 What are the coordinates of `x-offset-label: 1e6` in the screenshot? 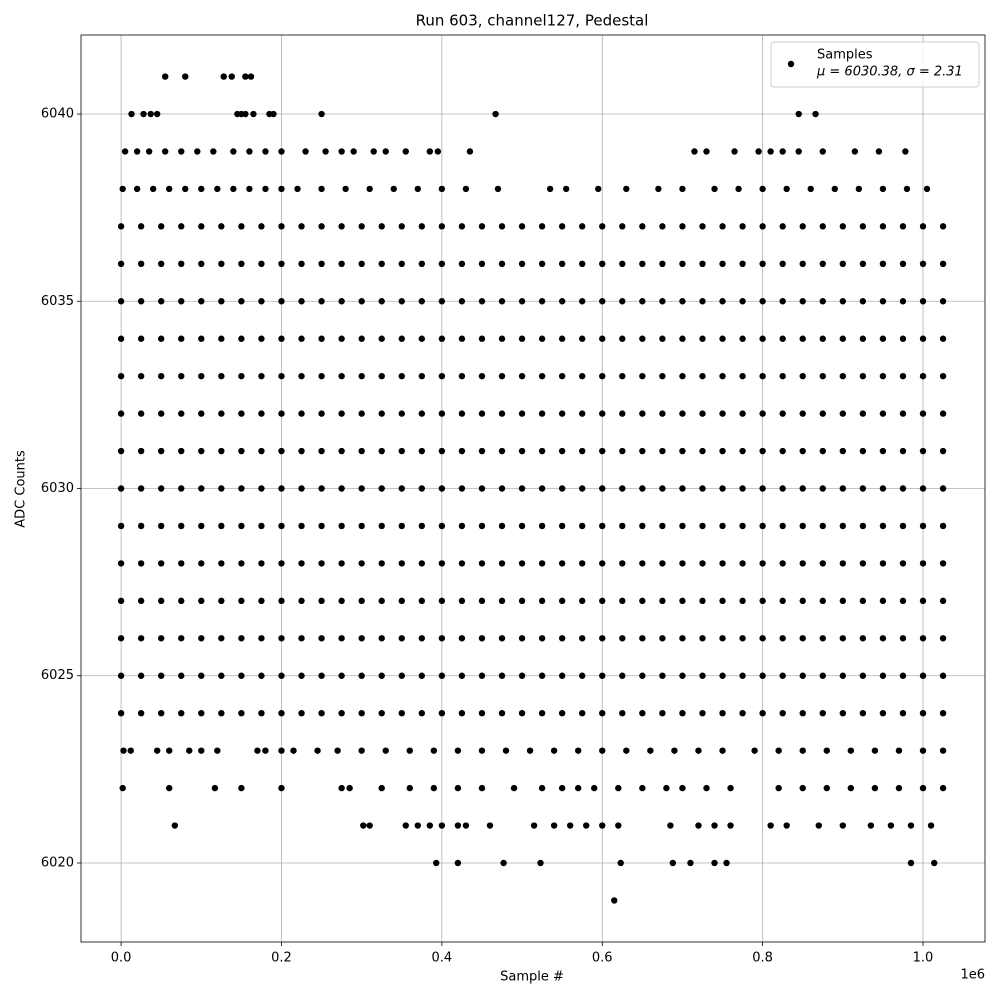 It's located at (972, 975).